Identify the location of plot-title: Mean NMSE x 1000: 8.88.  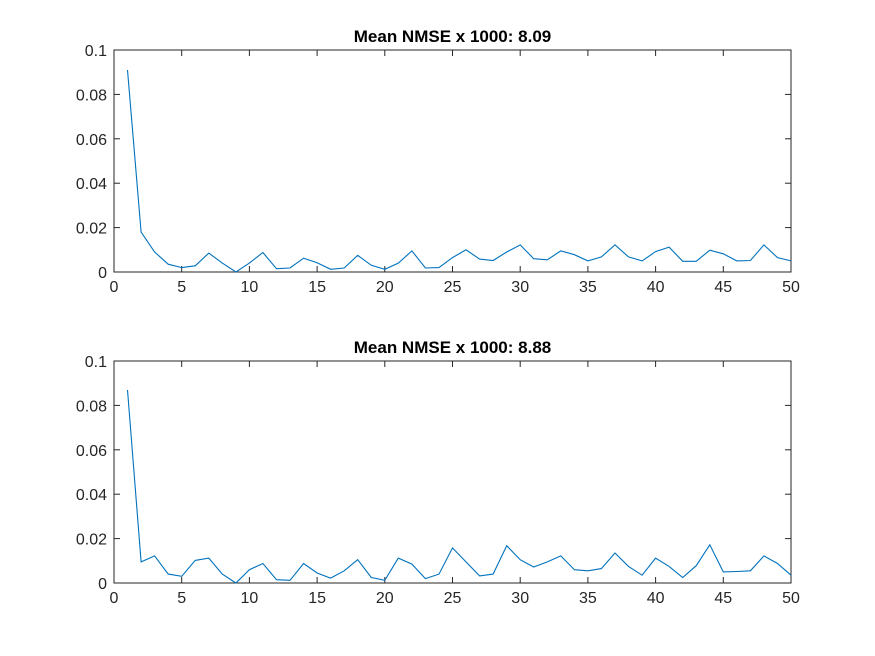
(452, 347).